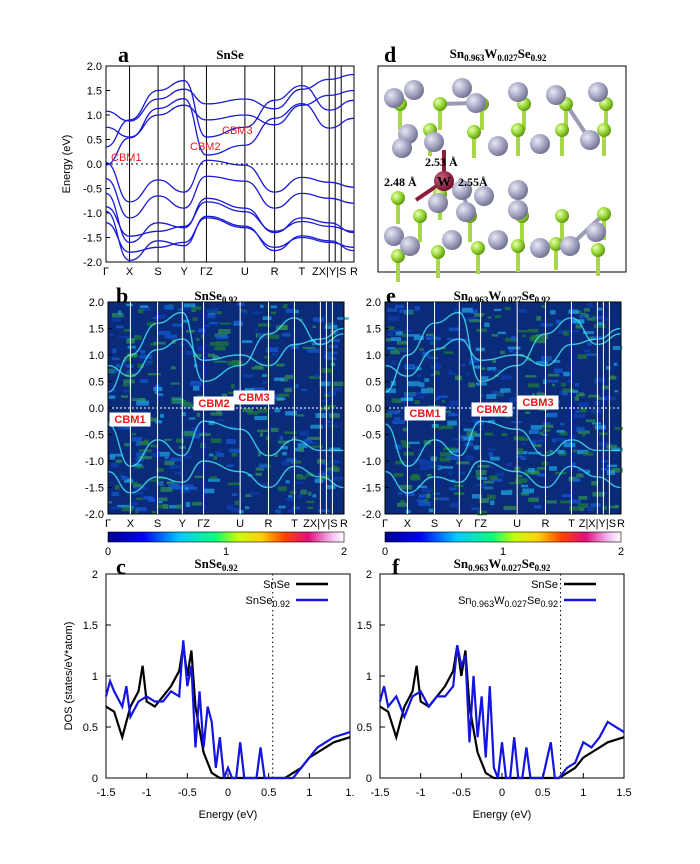 The image size is (700, 864). I want to click on panel-e-colorbar-tick: 2, so click(621, 552).